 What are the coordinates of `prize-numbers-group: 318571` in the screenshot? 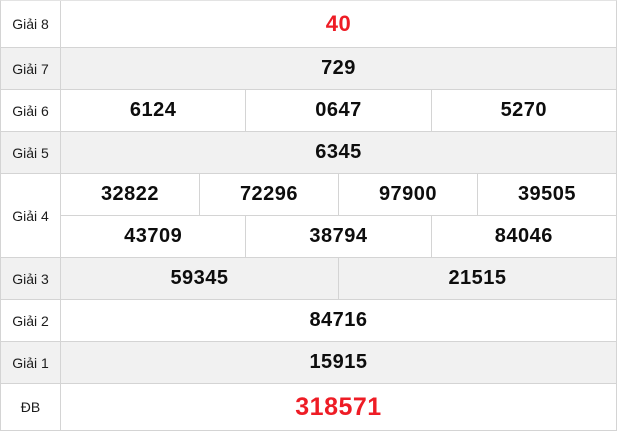 It's located at (338, 407).